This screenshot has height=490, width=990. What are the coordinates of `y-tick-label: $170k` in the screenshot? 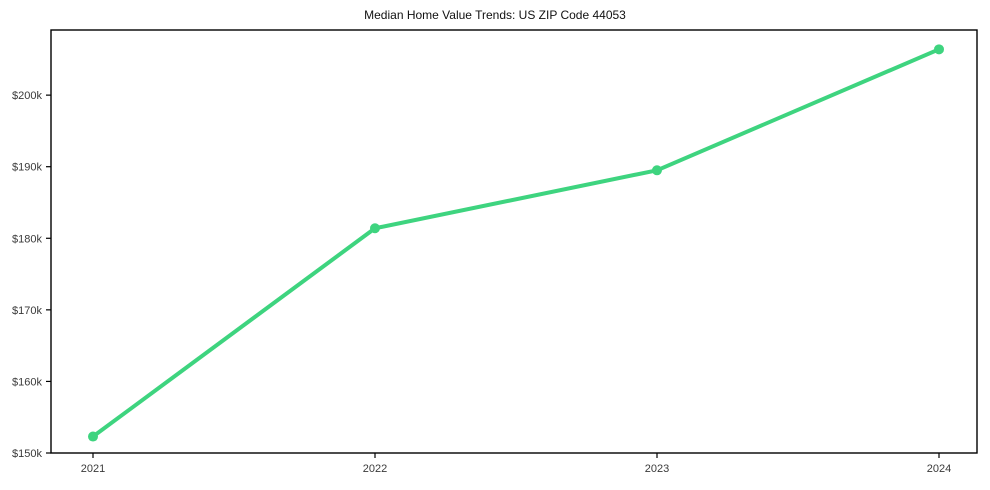 It's located at (27, 311).